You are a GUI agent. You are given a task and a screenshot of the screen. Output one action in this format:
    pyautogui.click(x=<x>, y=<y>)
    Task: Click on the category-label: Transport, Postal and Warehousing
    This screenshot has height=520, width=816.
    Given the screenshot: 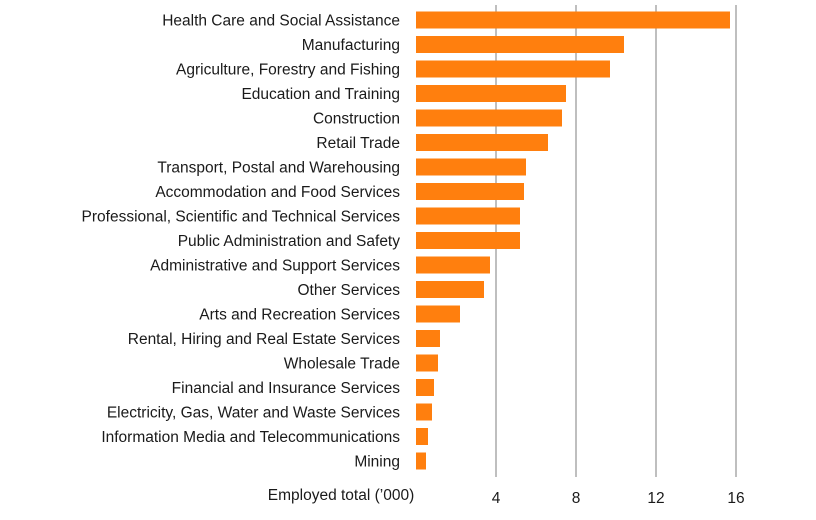 What is the action you would take?
    pyautogui.click(x=278, y=168)
    